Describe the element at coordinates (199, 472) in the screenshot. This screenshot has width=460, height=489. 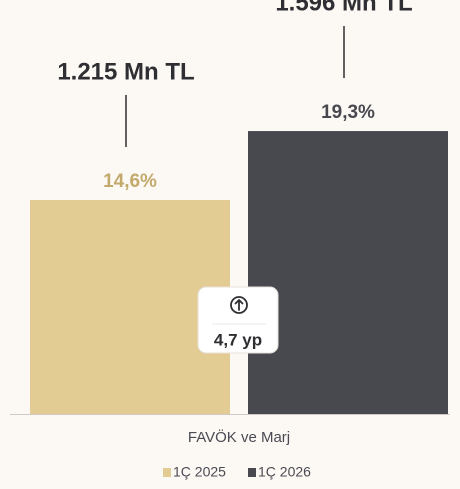
I see `legend-label: 1Ç 2025` at that location.